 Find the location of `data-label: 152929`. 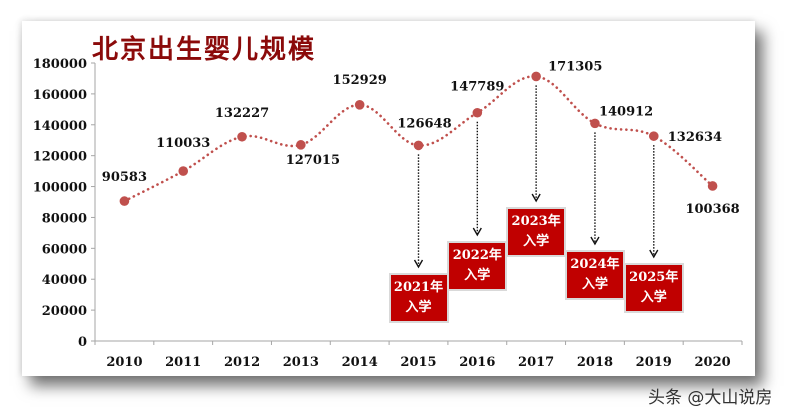

data-label: 152929 is located at coordinates (360, 80).